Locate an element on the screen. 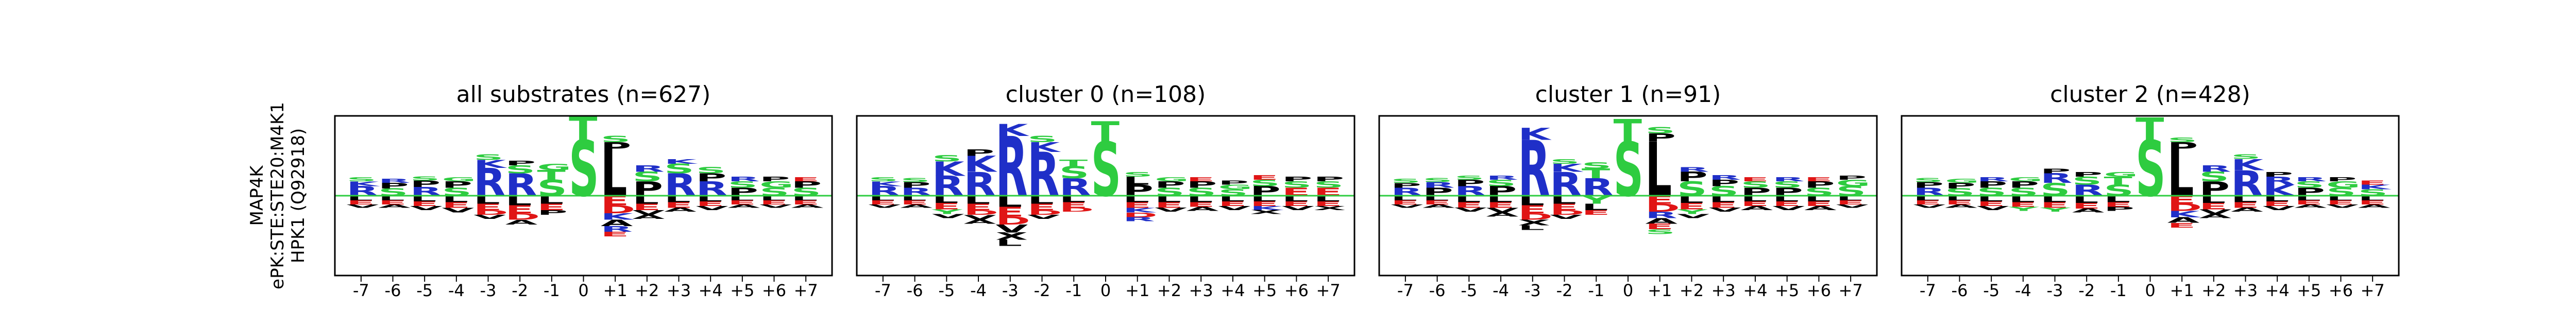  x-tick-label: -7 is located at coordinates (883, 290).